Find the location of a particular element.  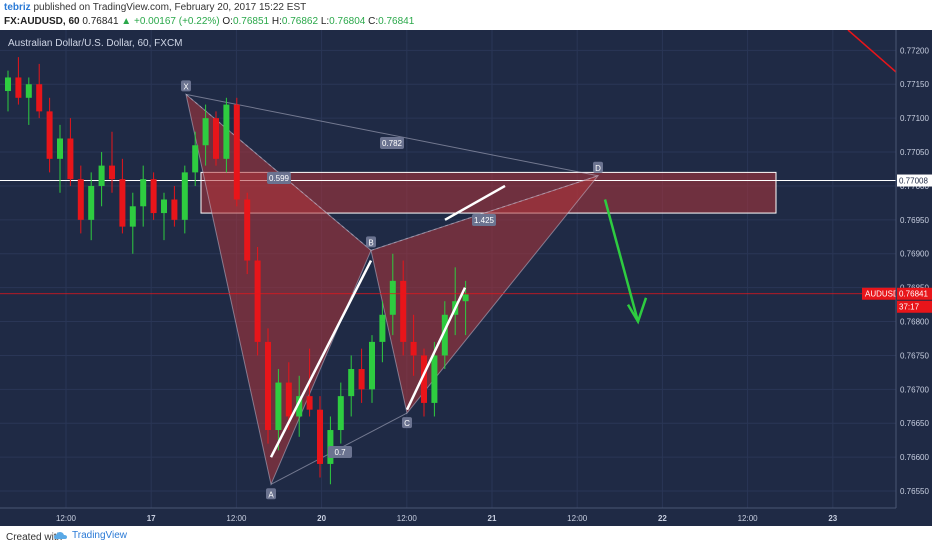

current-price-tag-text: 0.76841 is located at coordinates (913, 294).